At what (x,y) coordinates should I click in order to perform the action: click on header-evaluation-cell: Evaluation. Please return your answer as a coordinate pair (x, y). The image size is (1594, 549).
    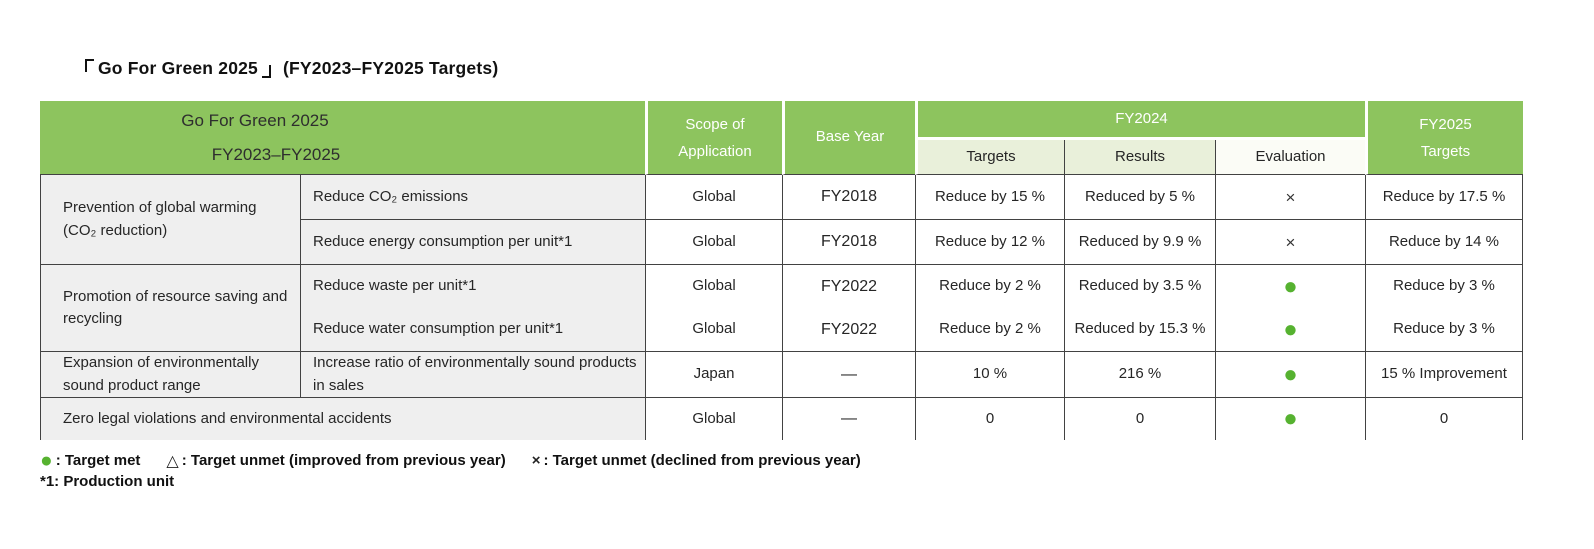
    Looking at the image, I should click on (1290, 157).